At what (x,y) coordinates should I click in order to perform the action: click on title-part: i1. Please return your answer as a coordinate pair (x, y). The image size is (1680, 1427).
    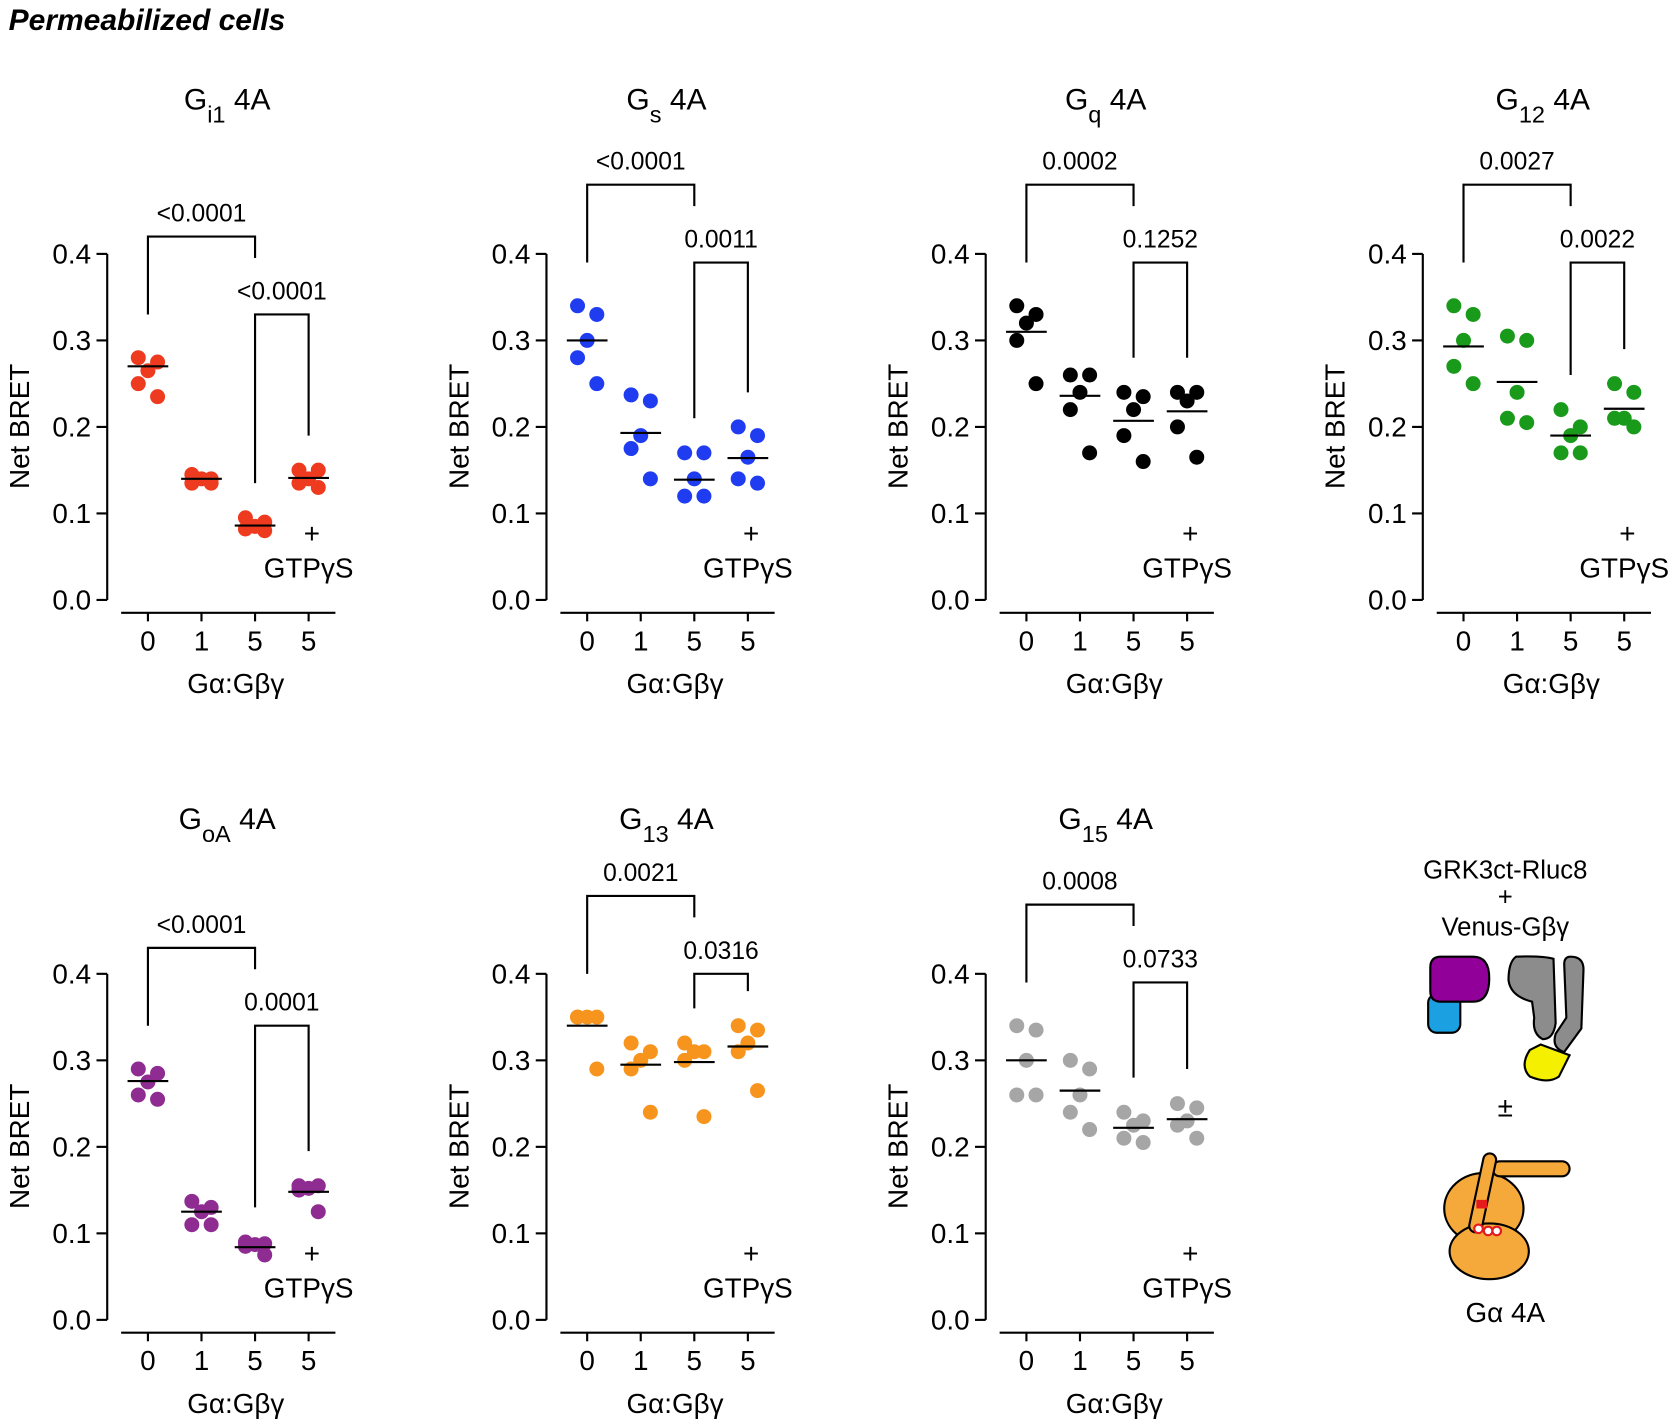
    Looking at the image, I should click on (216, 114).